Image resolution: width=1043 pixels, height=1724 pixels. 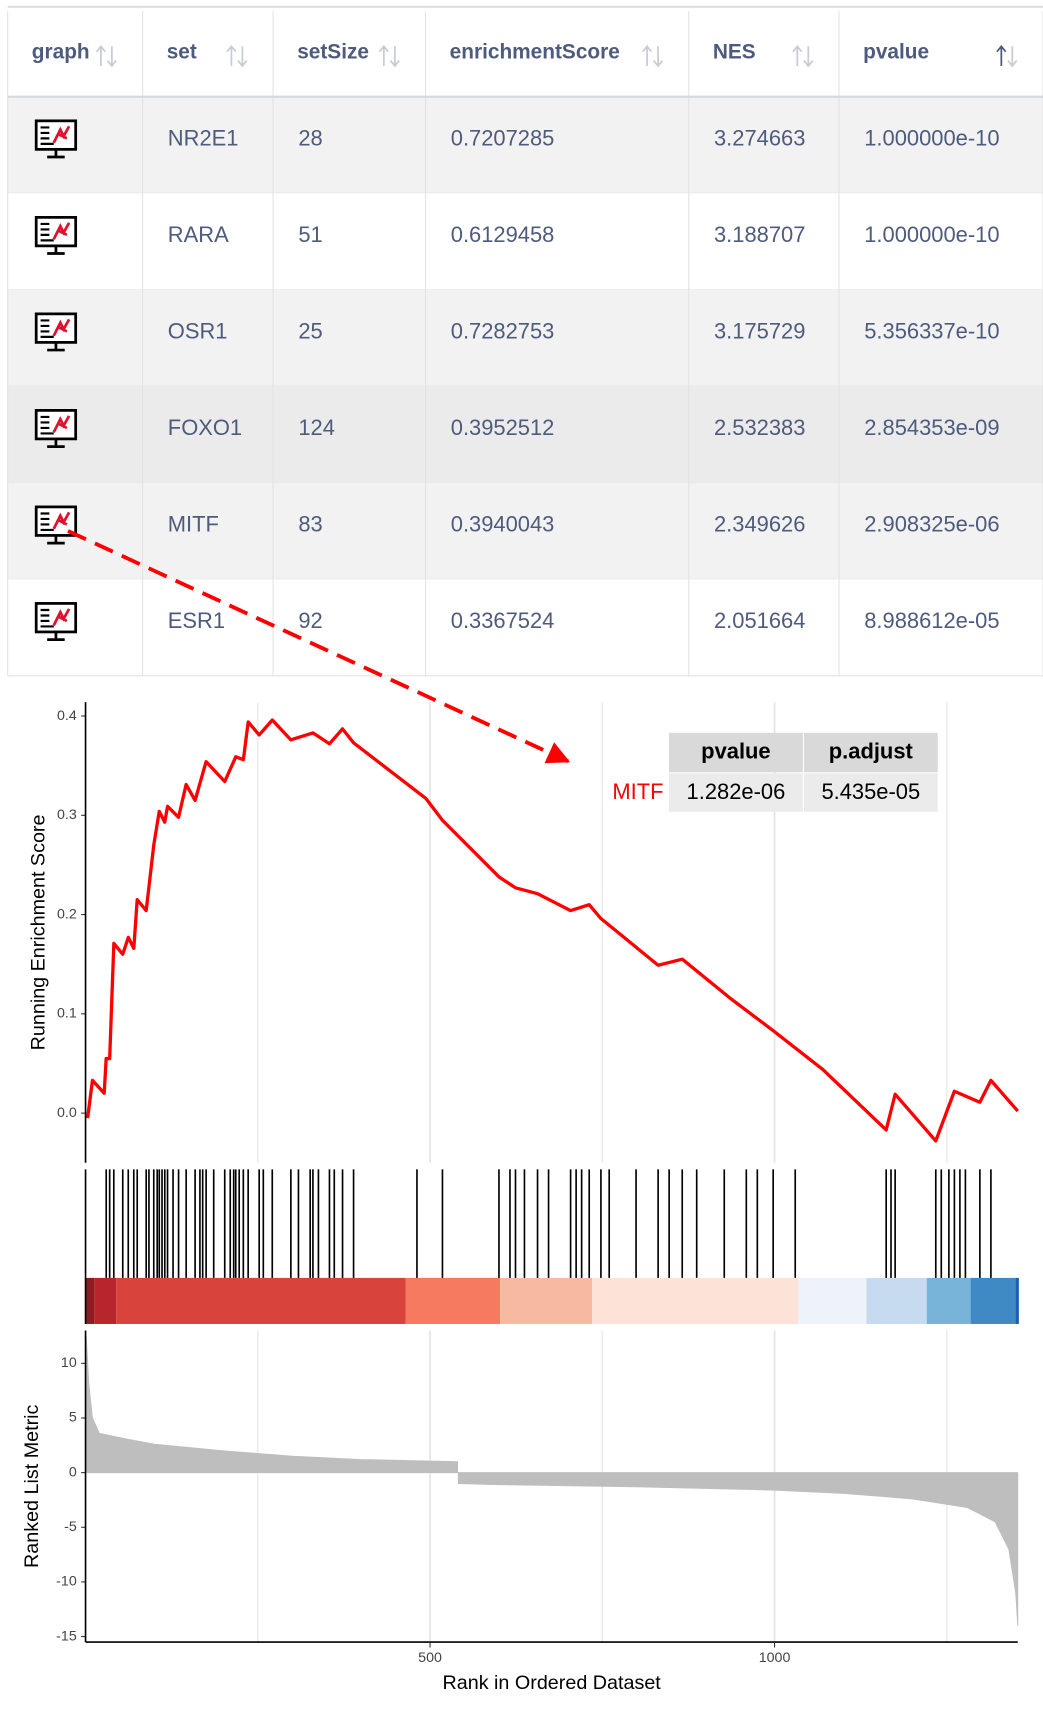 I want to click on table-cell: 2.854353e-09, so click(x=931, y=427).